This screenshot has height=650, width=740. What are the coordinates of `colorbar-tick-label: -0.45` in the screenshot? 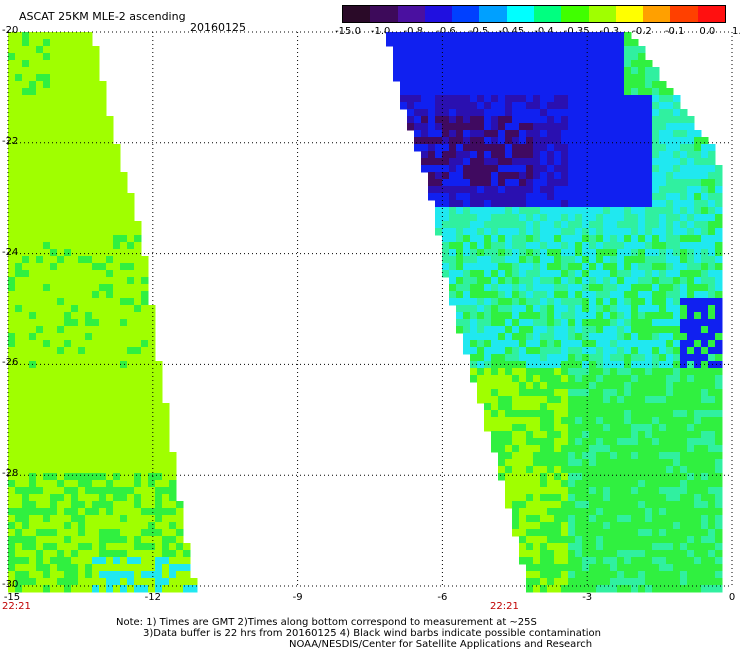 It's located at (511, 31).